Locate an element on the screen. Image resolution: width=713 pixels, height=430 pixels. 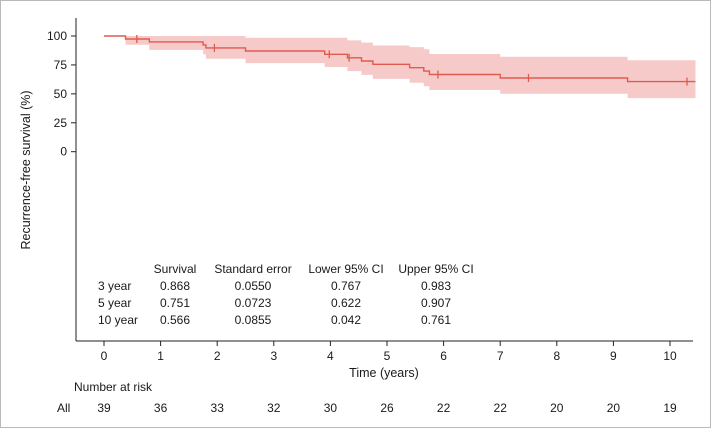
summary-table-header: Upper 95% CI is located at coordinates (435, 269).